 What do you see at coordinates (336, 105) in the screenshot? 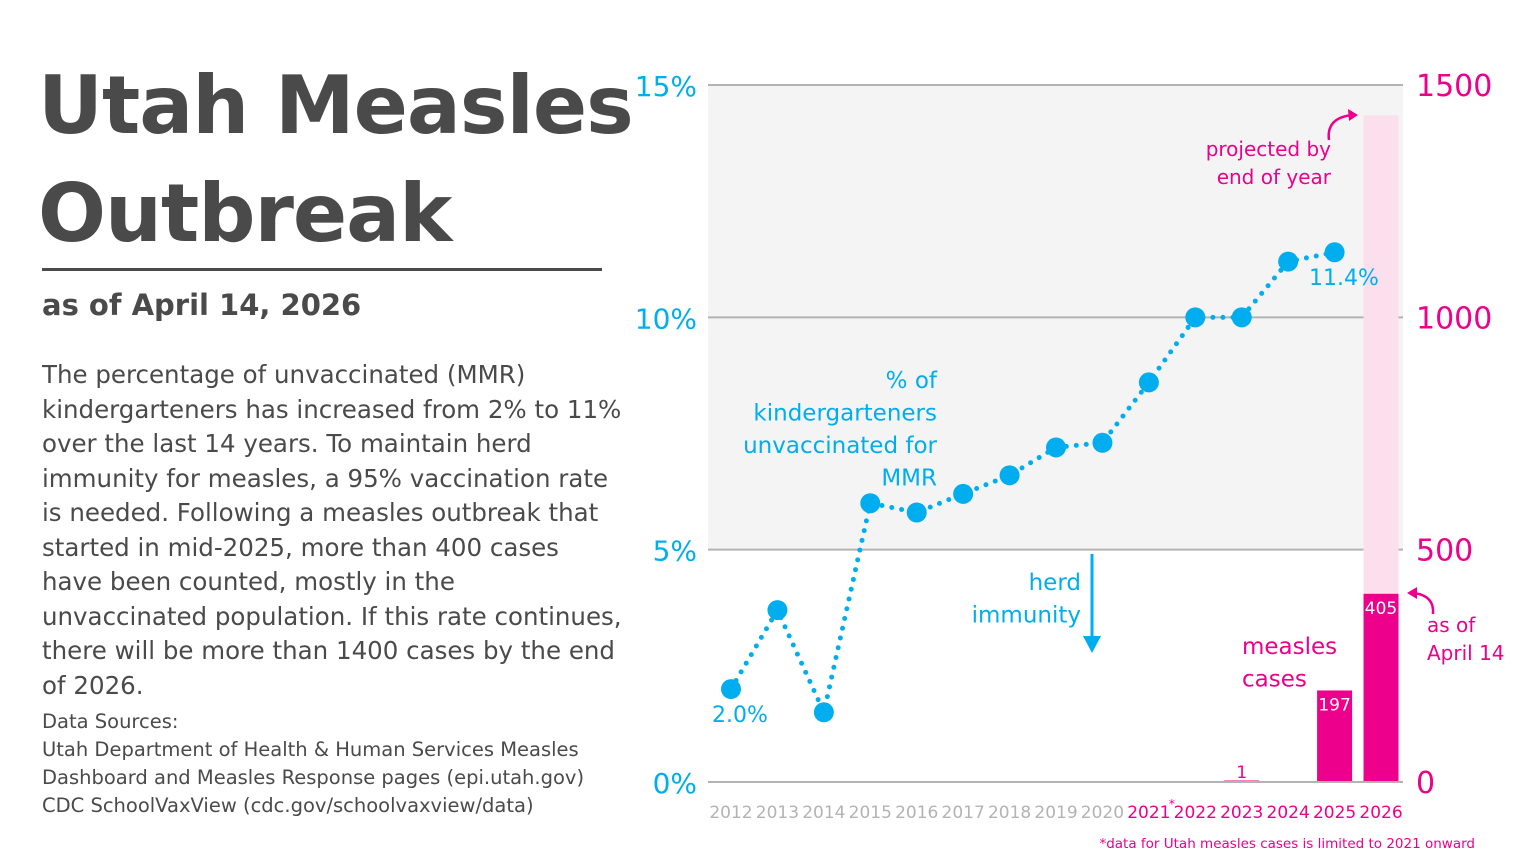
I see `title-line-1: Utah Measles` at bounding box center [336, 105].